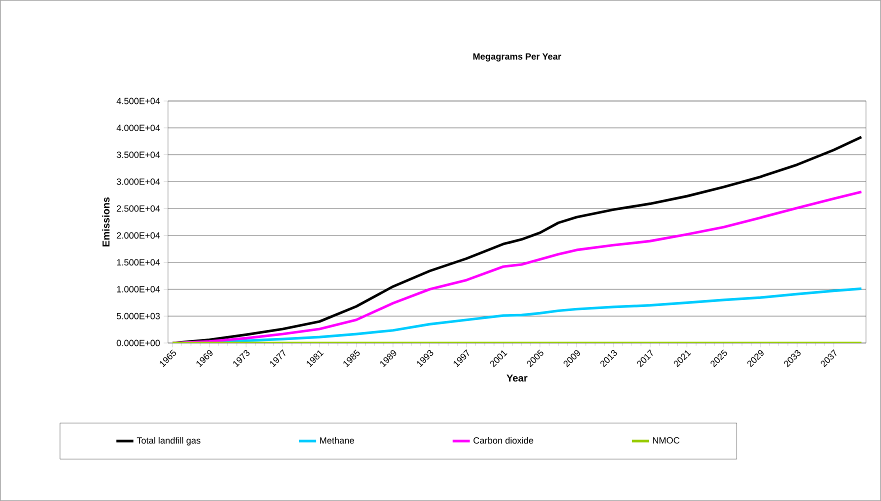 This screenshot has width=881, height=501. Describe the element at coordinates (138, 235) in the screenshot. I see `y-tick-label: 2.000E+04` at that location.